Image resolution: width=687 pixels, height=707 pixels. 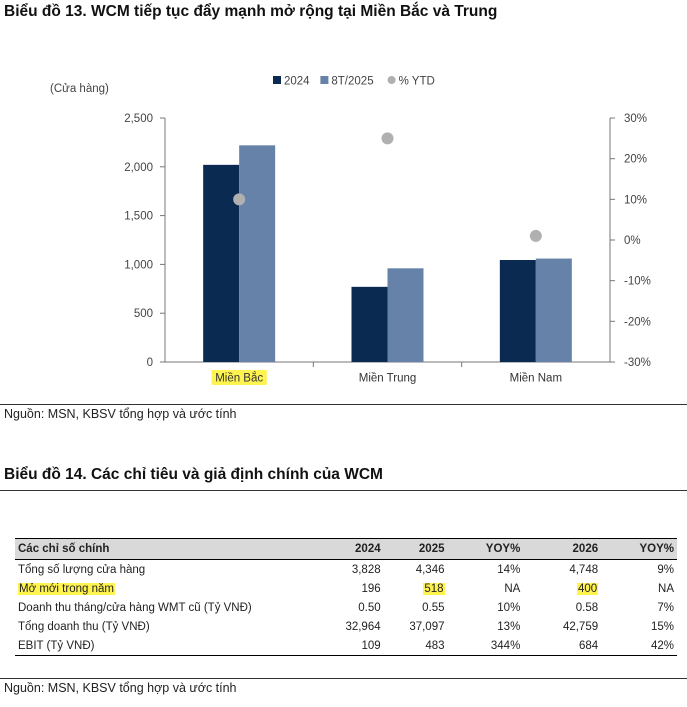 What do you see at coordinates (639, 646) in the screenshot?
I see `table-cell: 42%` at bounding box center [639, 646].